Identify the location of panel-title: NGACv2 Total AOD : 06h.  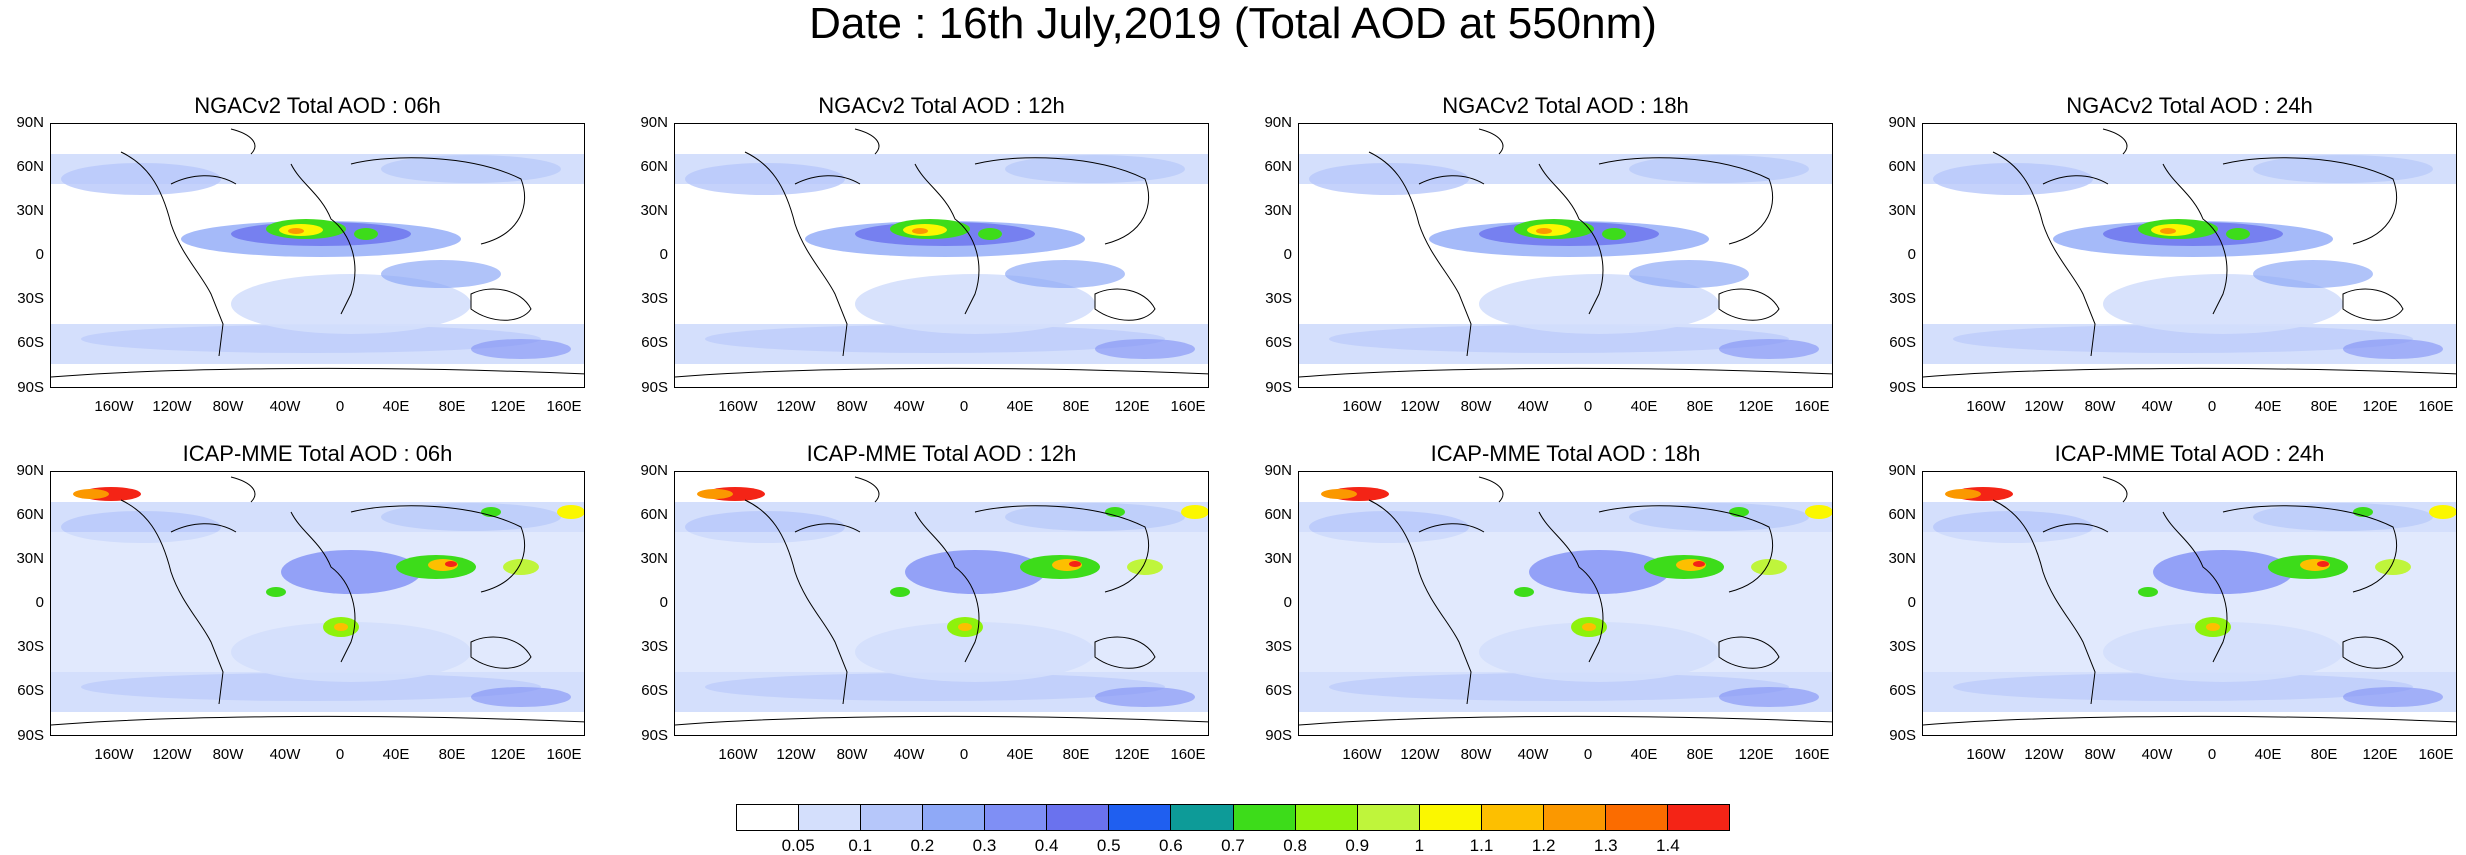
(317, 105).